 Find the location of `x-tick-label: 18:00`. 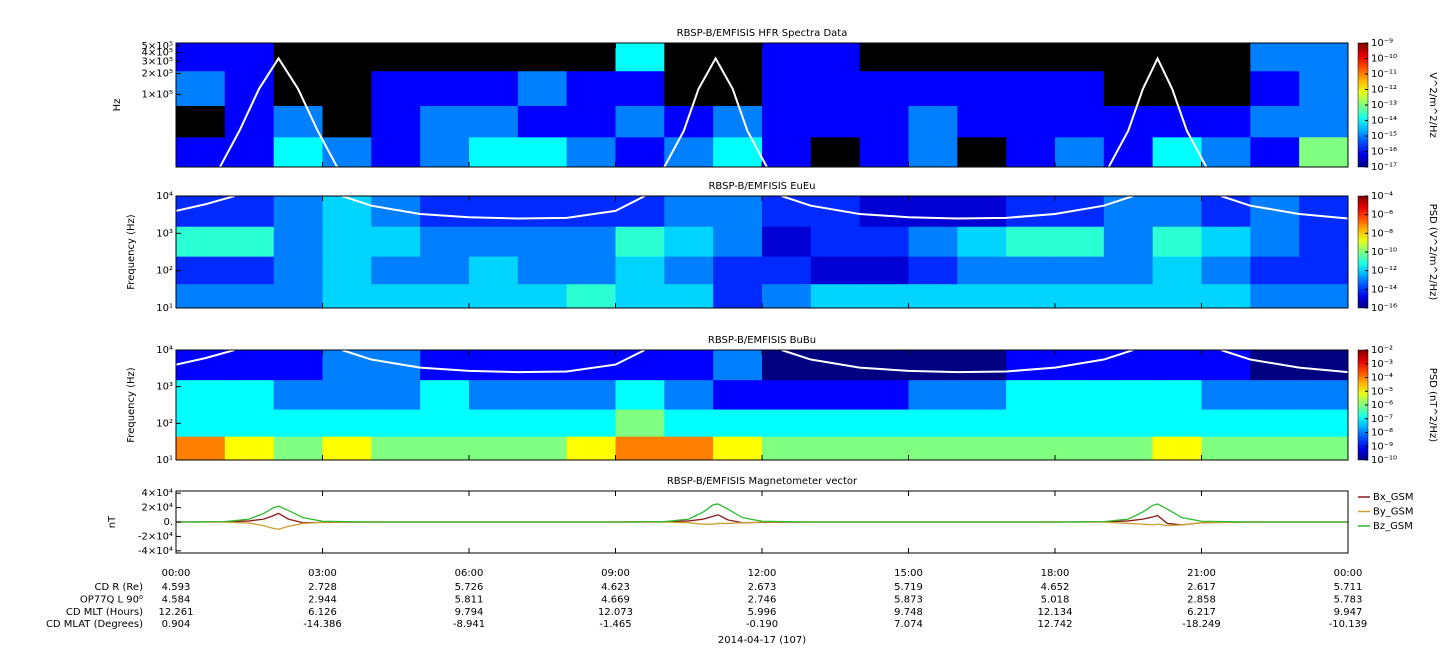

x-tick-label: 18:00 is located at coordinates (1055, 573).